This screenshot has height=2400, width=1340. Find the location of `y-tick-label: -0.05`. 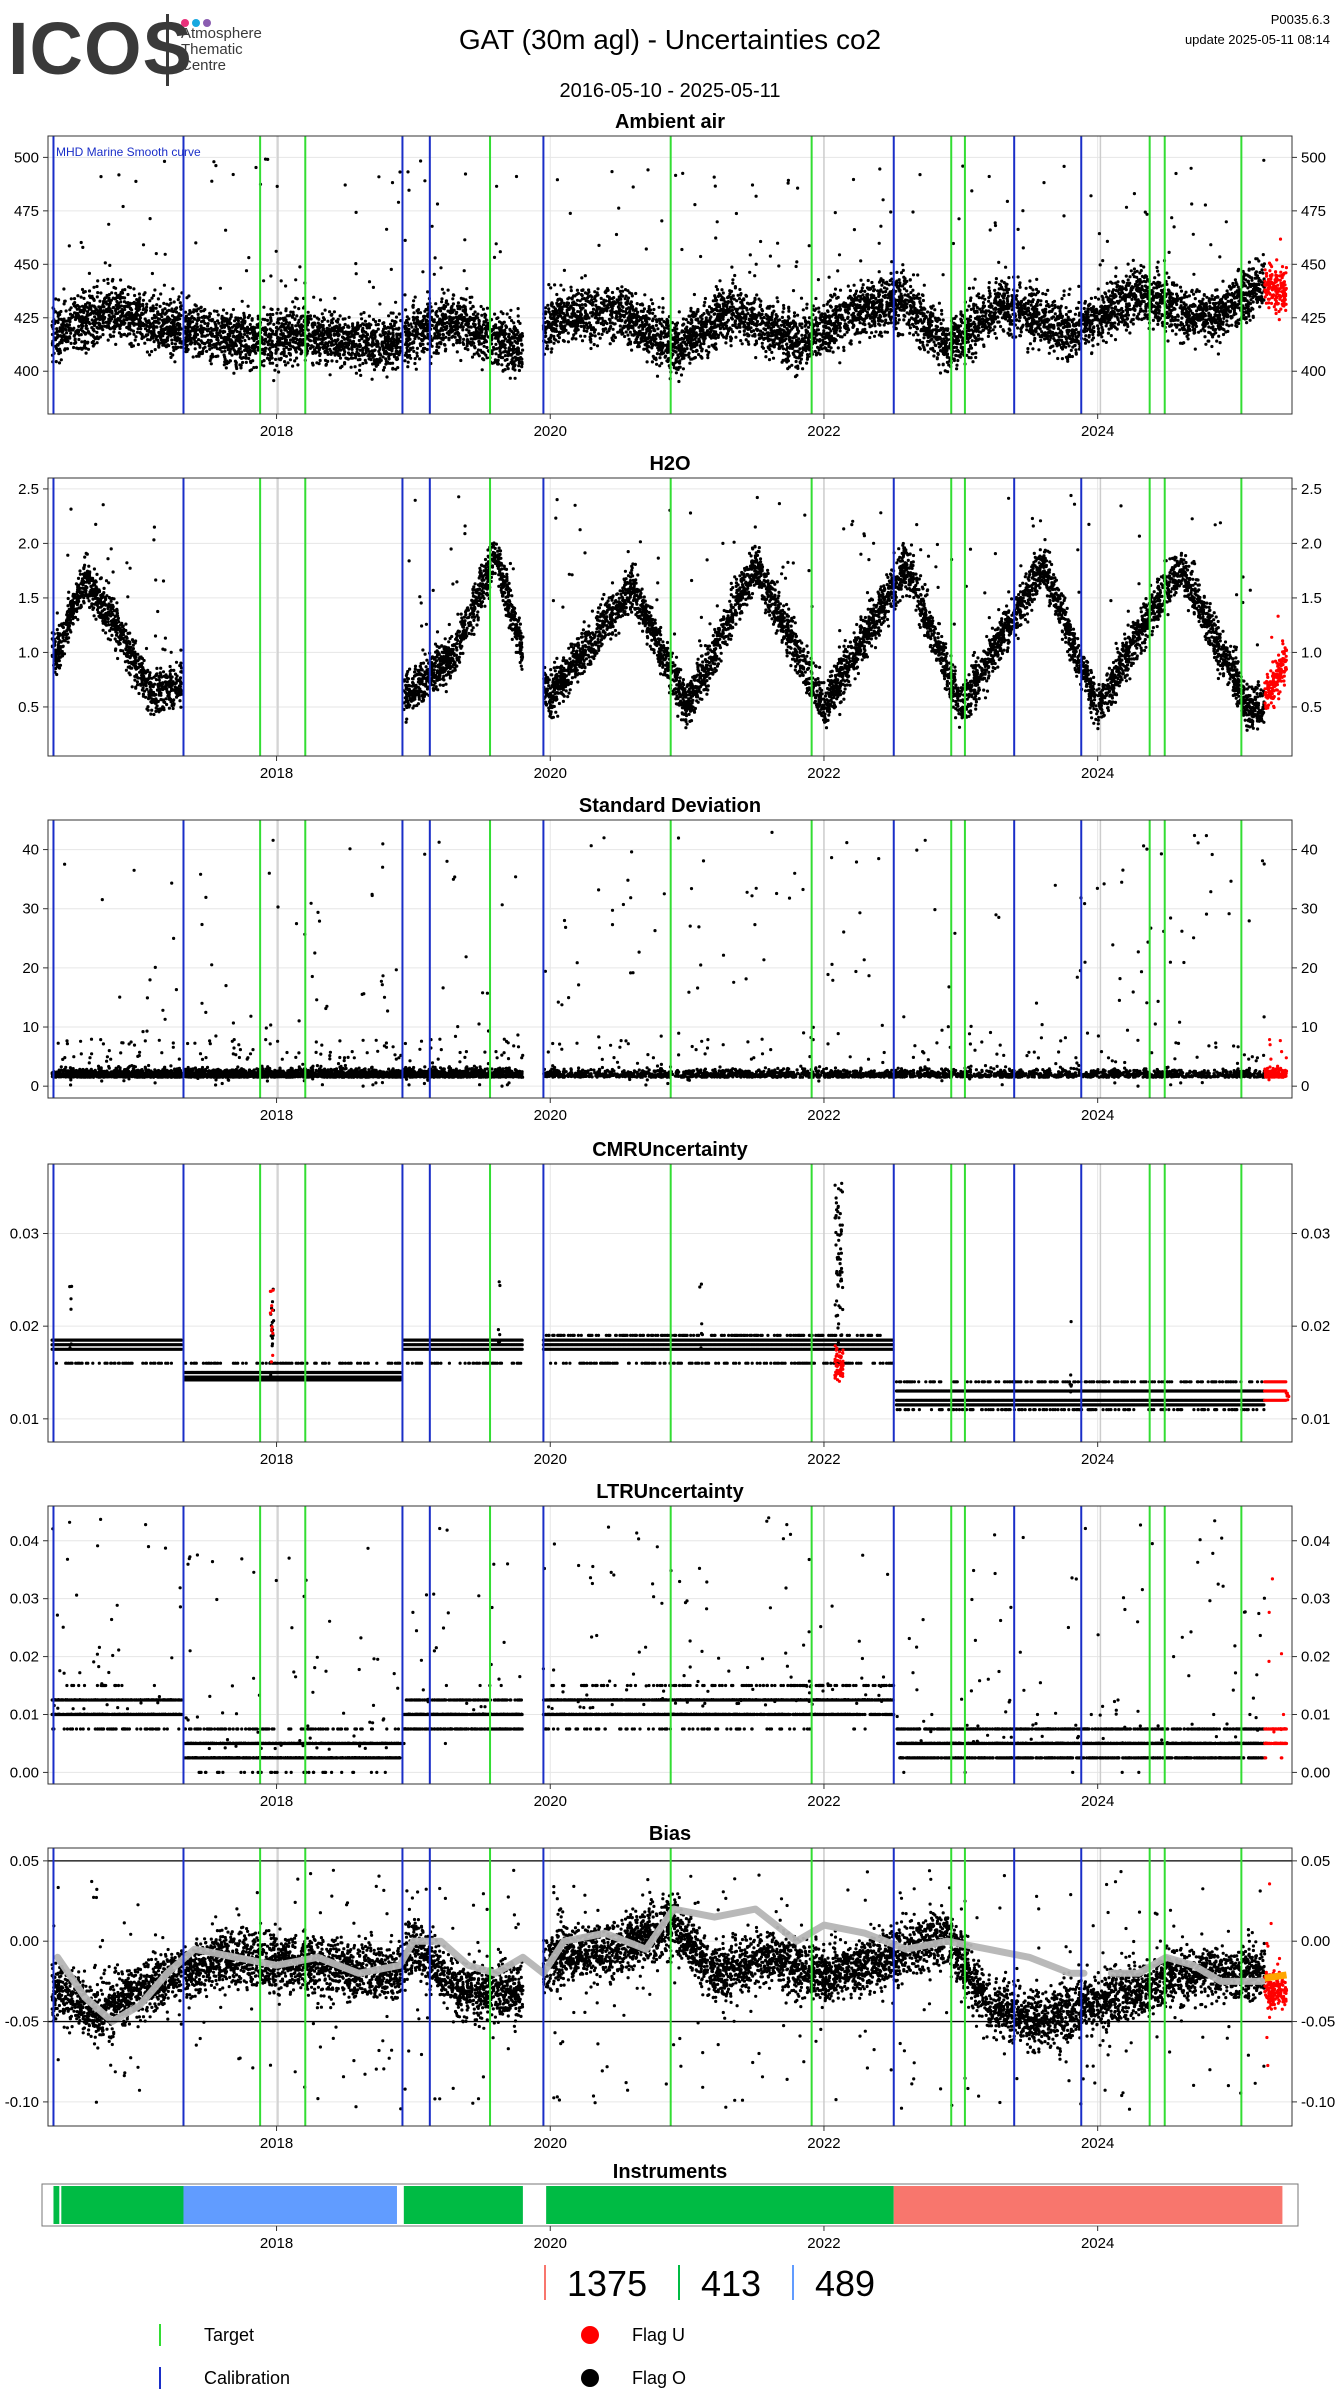

y-tick-label: -0.05 is located at coordinates (22, 2022).